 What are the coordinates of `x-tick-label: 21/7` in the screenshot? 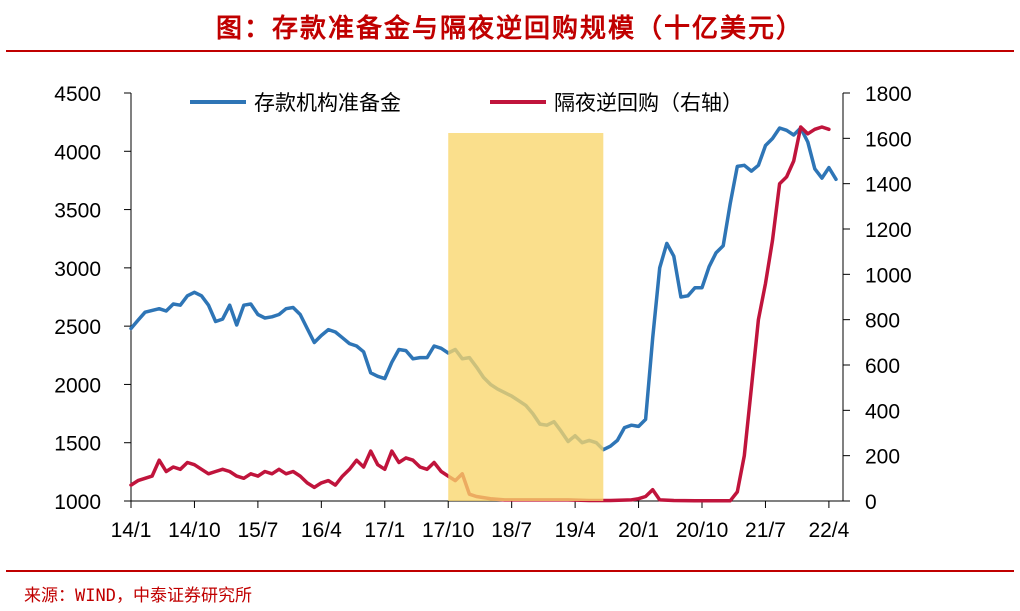 It's located at (765, 530).